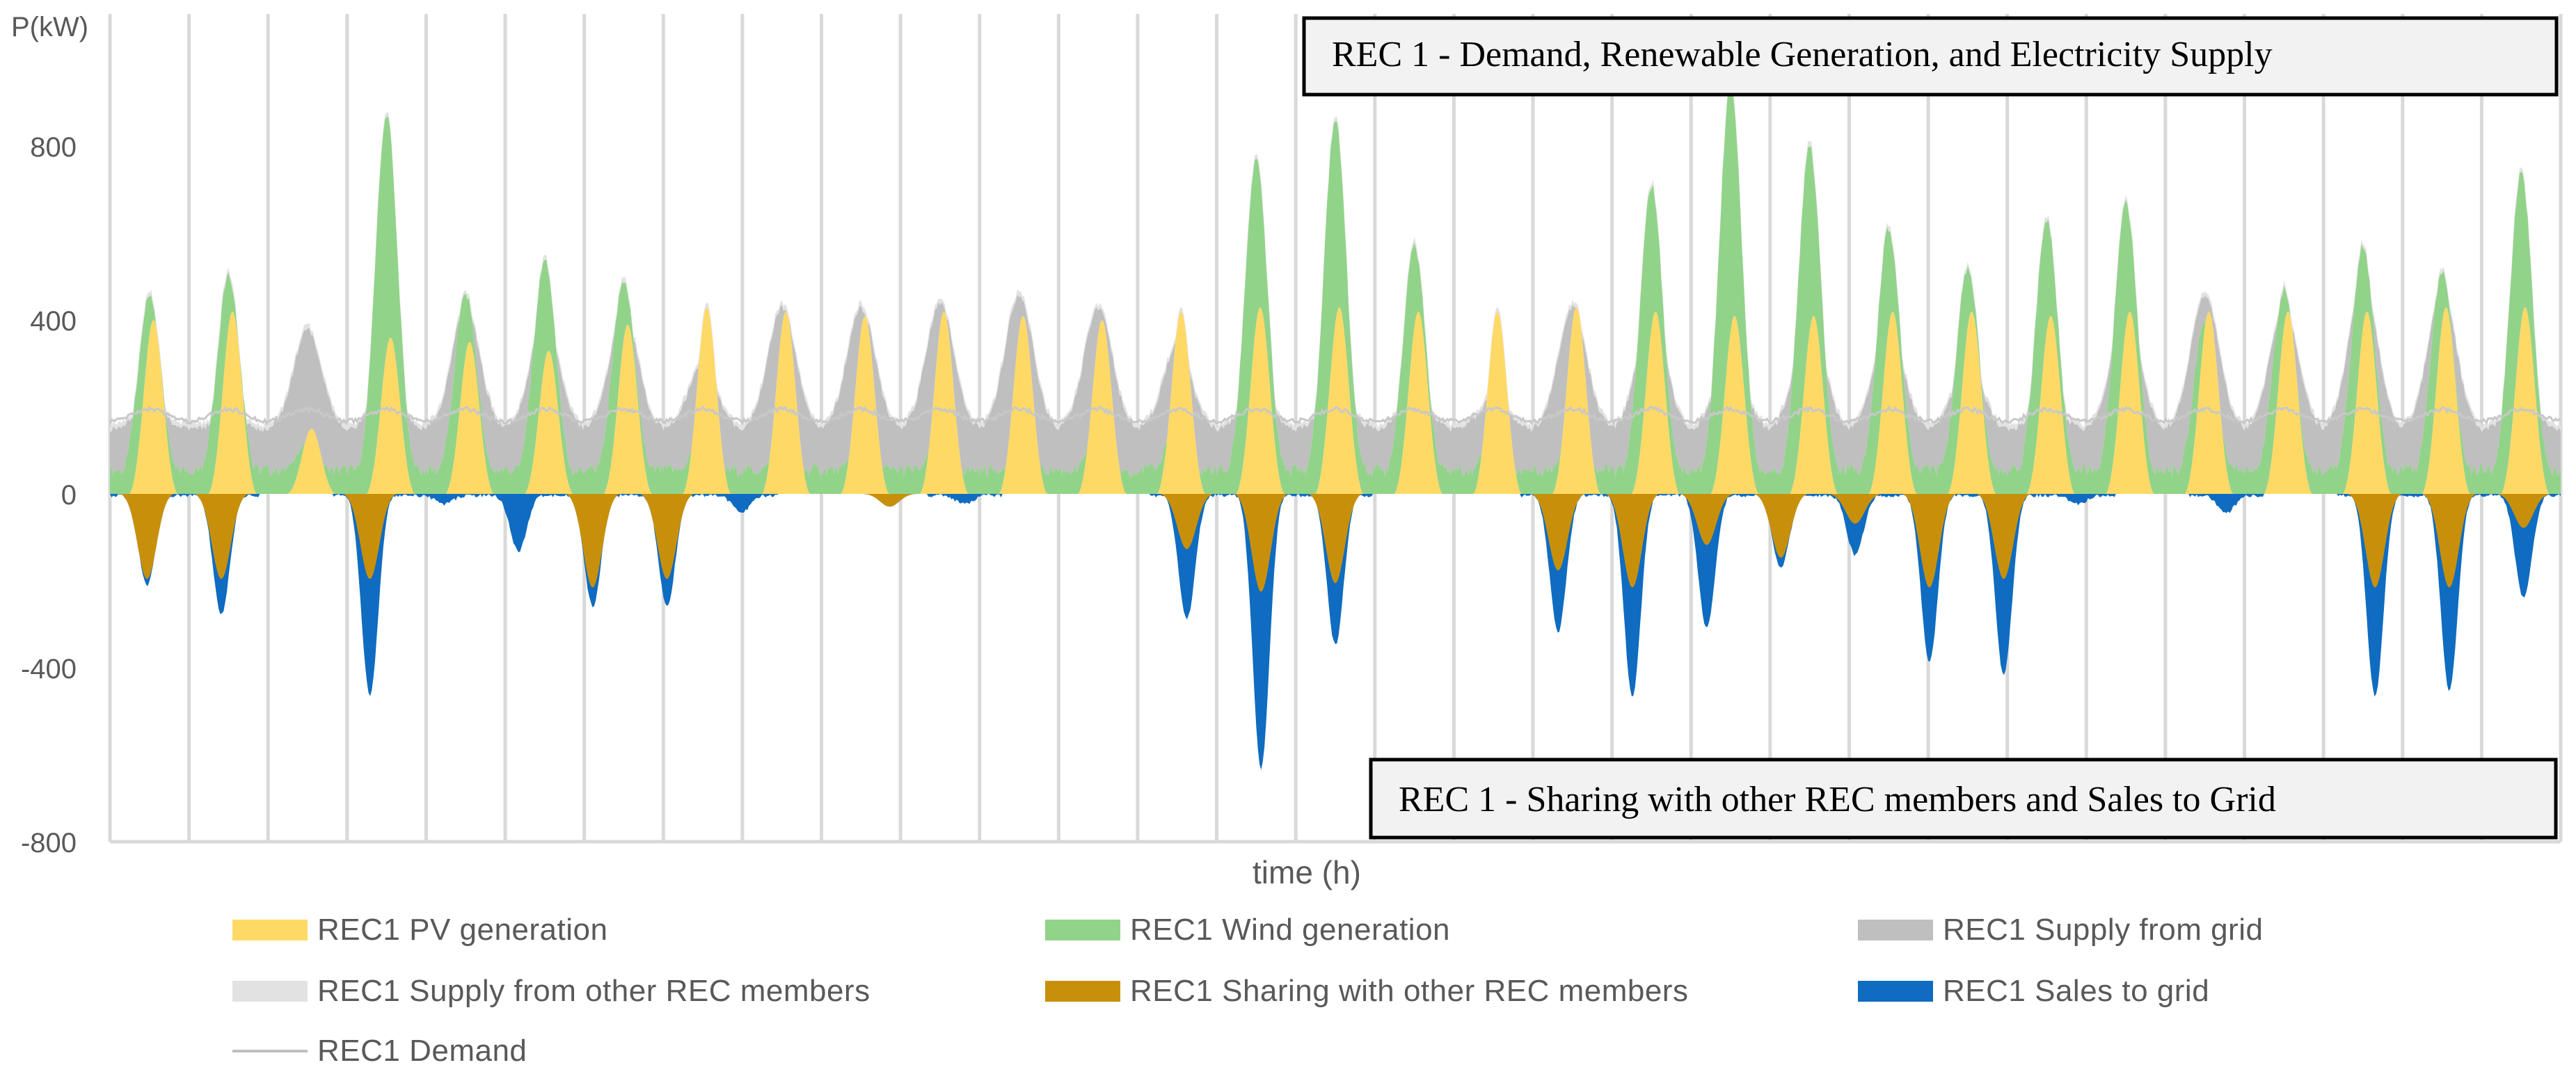 The height and width of the screenshot is (1081, 2576). What do you see at coordinates (1082, 992) in the screenshot?
I see `legend-swatch-sharing` at bounding box center [1082, 992].